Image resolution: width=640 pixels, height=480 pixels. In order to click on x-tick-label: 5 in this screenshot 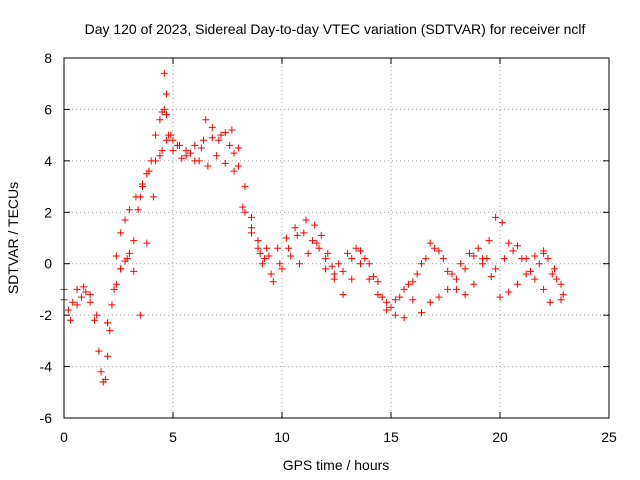, I will do `click(173, 437)`.